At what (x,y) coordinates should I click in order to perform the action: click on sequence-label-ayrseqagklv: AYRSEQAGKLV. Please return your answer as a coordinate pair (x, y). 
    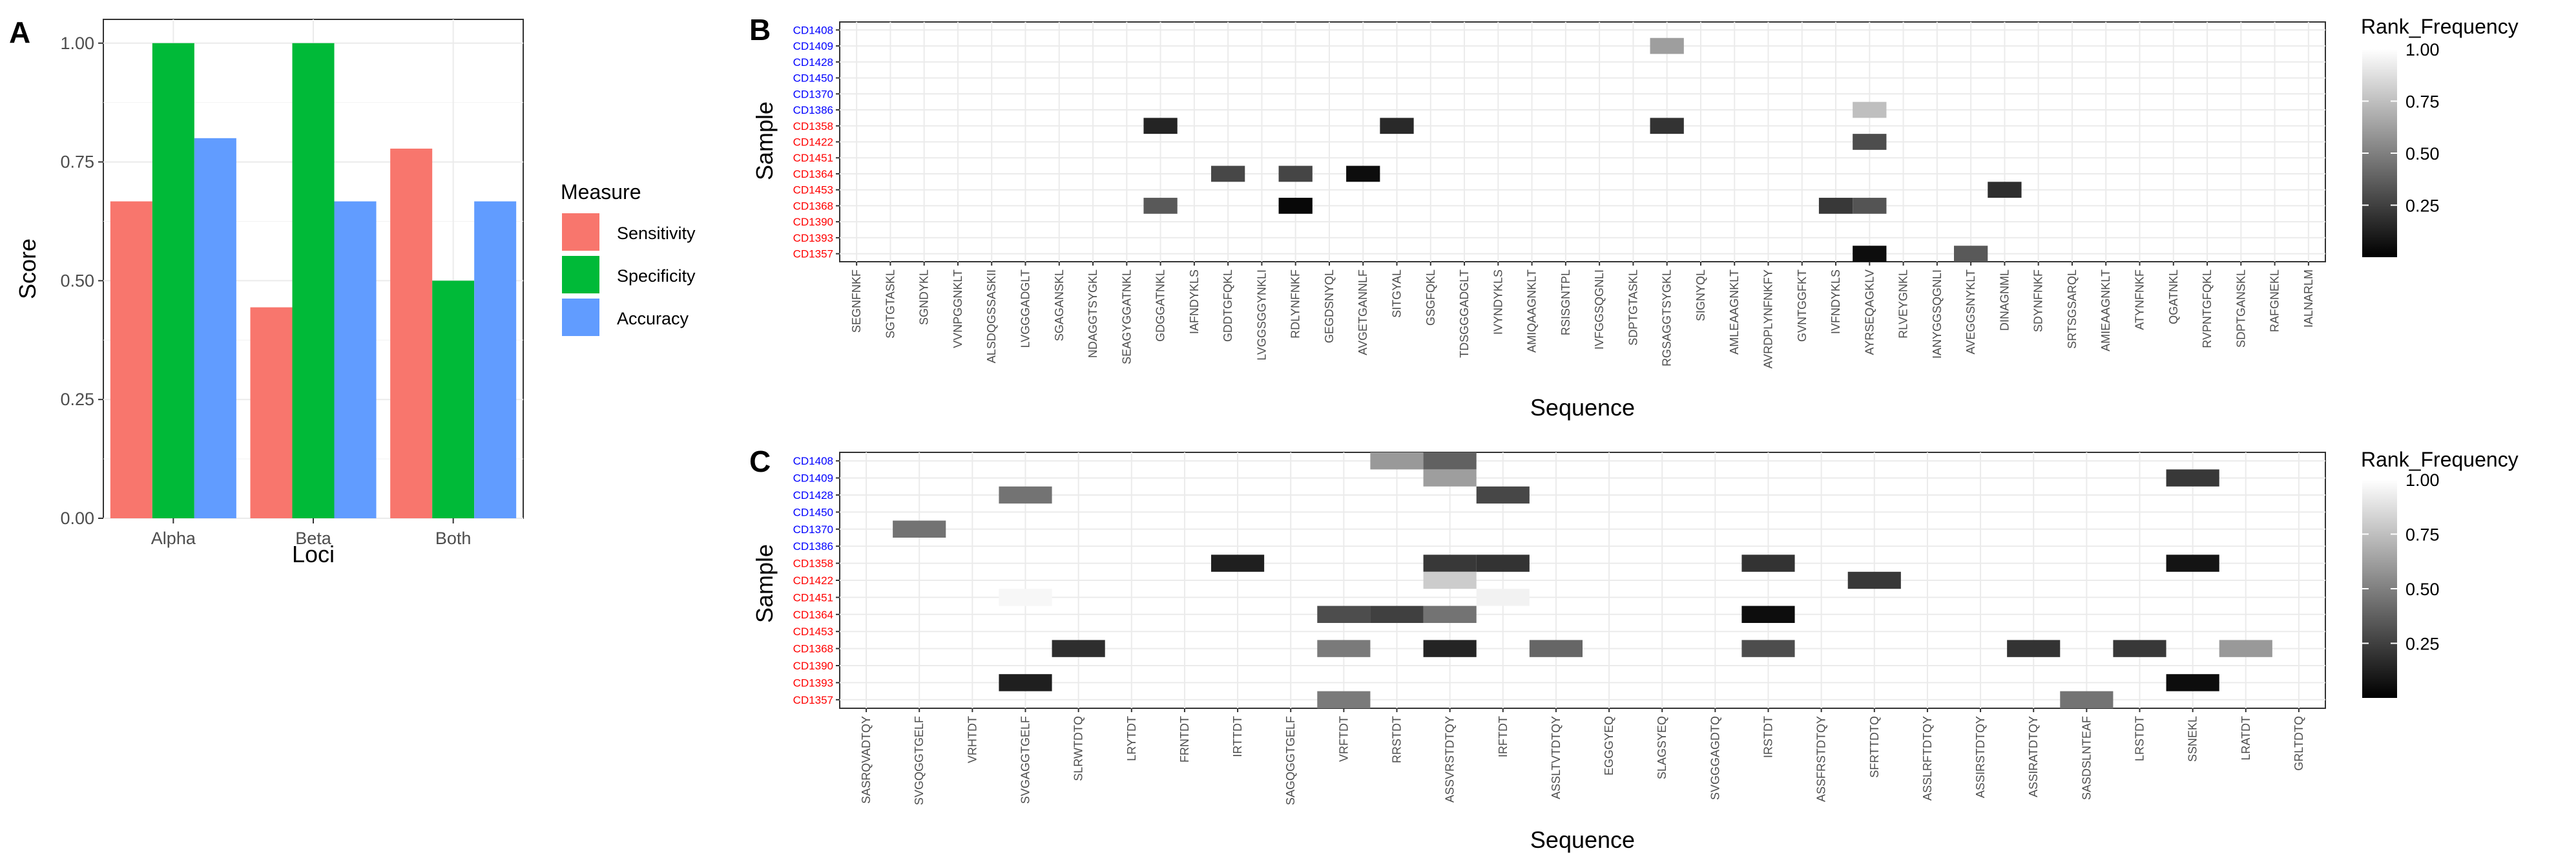
    Looking at the image, I should click on (1869, 312).